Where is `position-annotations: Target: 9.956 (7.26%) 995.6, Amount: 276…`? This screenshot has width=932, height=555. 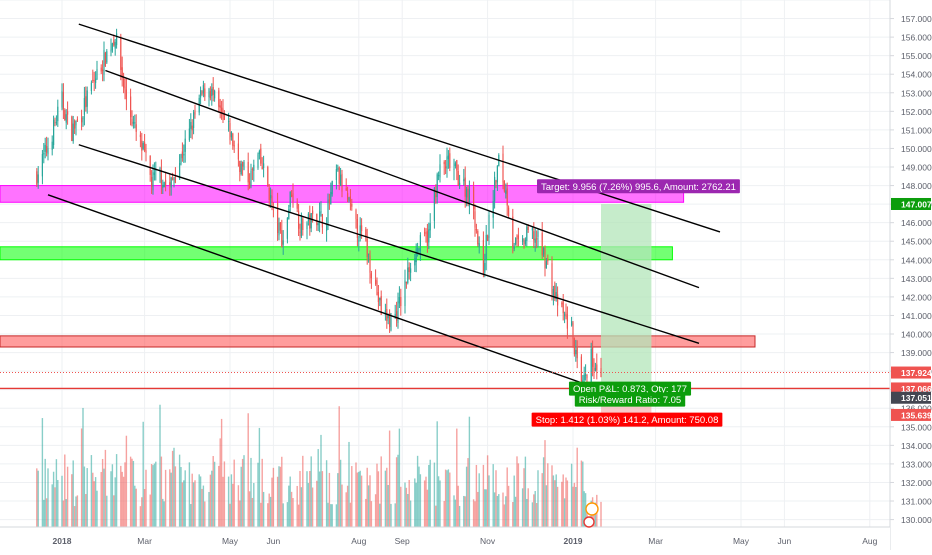
position-annotations: Target: 9.956 (7.26%) 995.6, Amount: 276… is located at coordinates (635, 303).